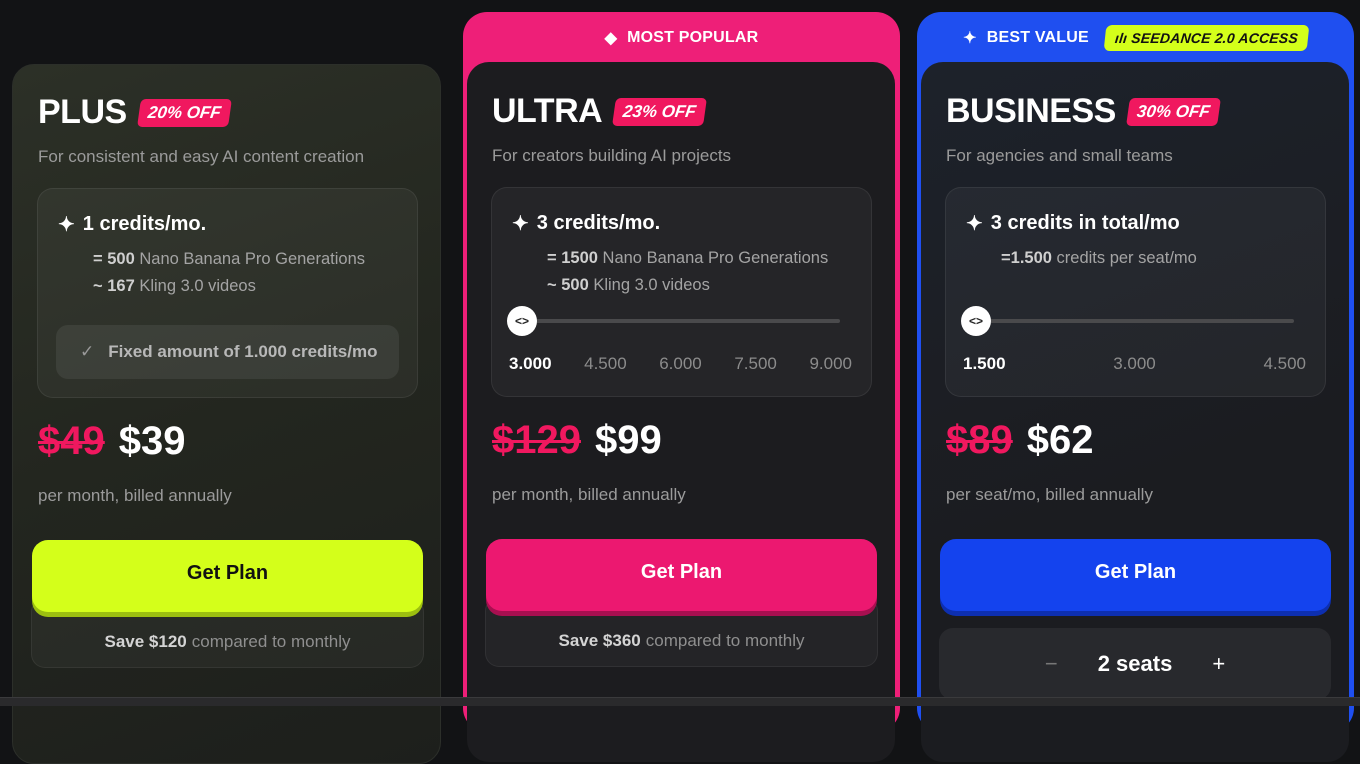 This screenshot has height=764, width=1360. I want to click on credits-equivalent-2: ~ 500 Kling 3.0 videos, so click(628, 285).